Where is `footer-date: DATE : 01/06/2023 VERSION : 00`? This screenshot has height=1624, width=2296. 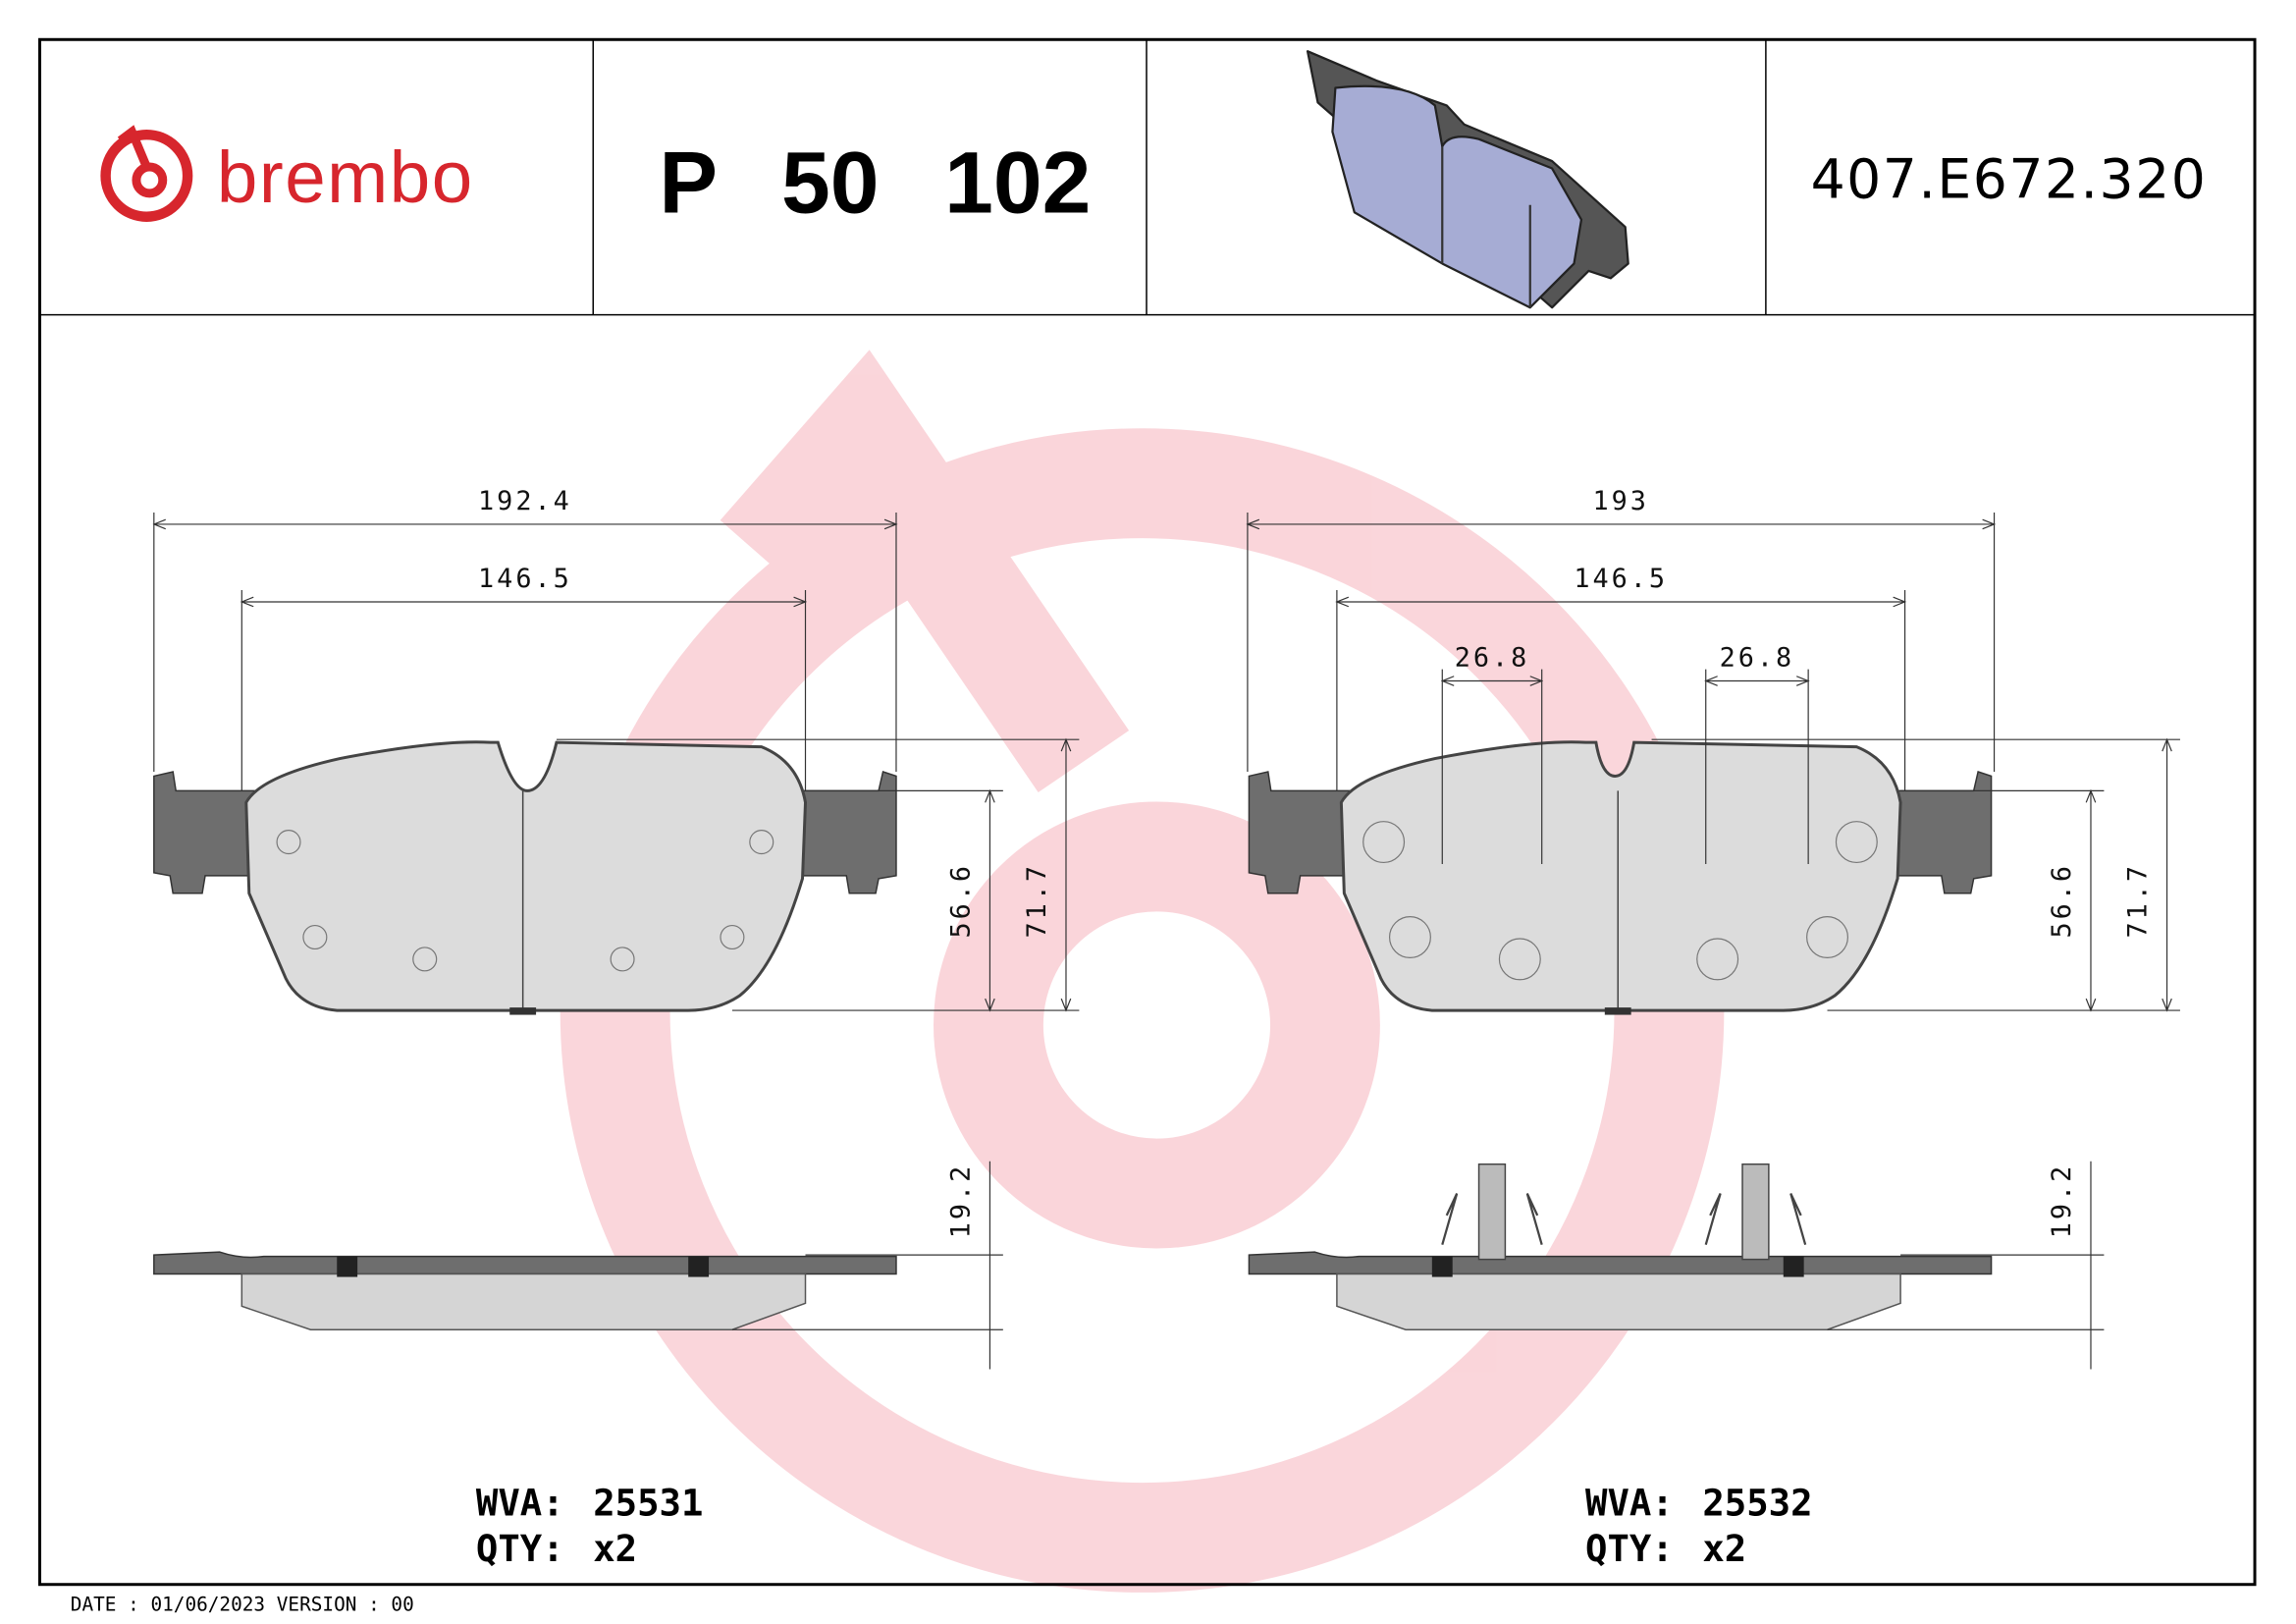
footer-date: DATE : 01/06/2023 VERSION : 00 is located at coordinates (243, 1605).